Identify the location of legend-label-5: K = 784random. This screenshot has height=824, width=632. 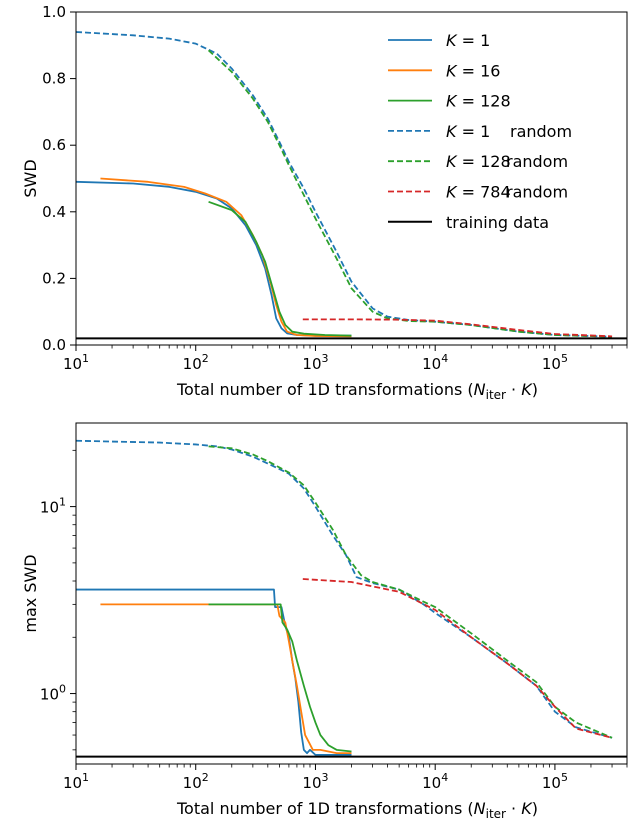
(507, 192).